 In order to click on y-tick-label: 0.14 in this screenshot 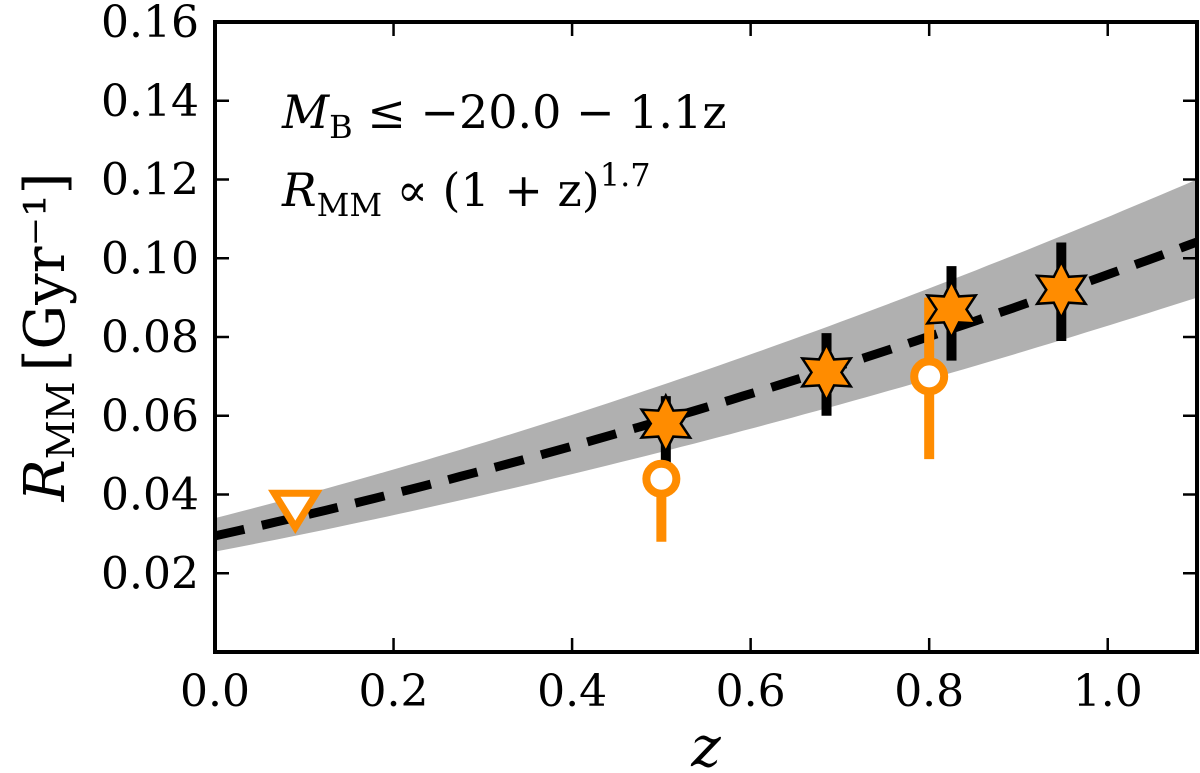, I will do `click(150, 101)`.